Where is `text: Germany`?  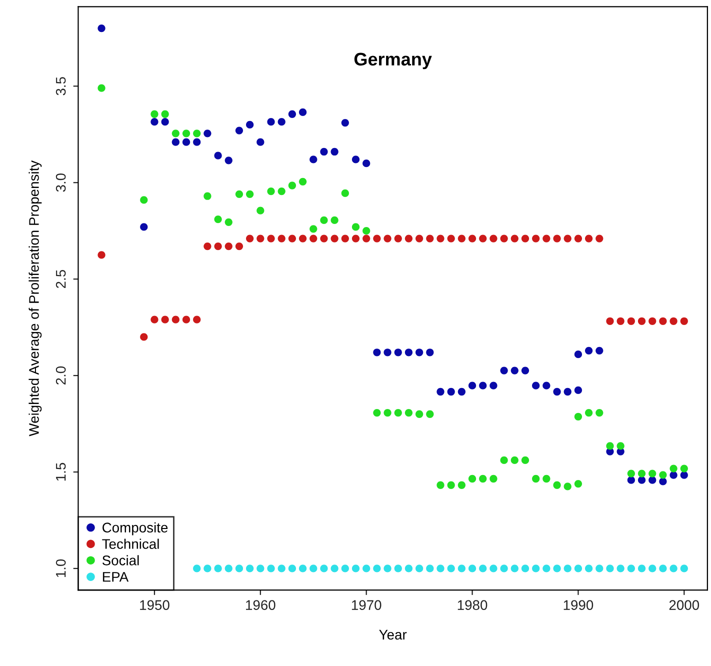
text: Germany is located at coordinates (393, 61).